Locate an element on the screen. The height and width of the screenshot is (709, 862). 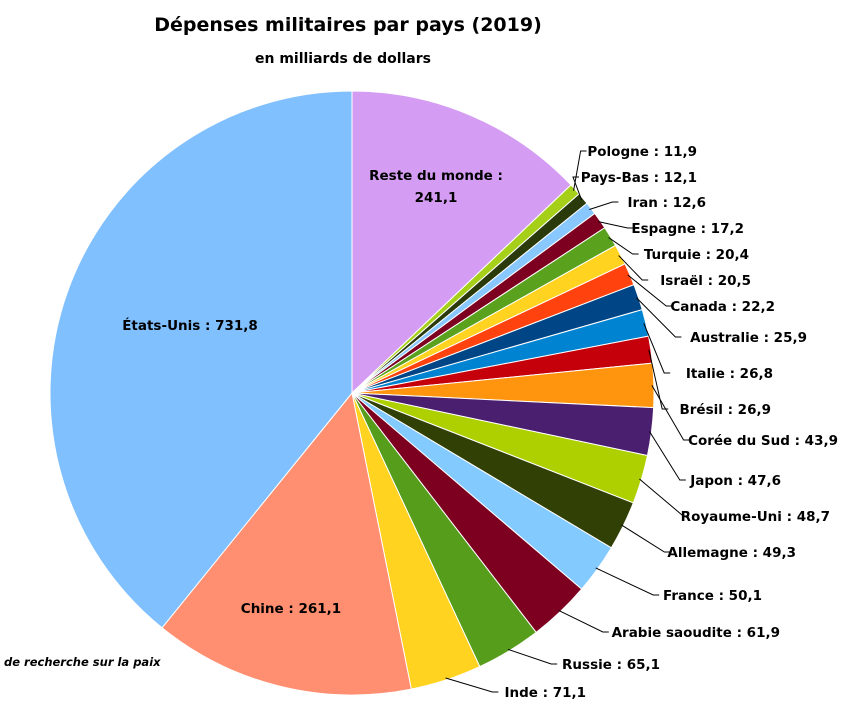
label-chine: Chine : 261,1 is located at coordinates (291, 609).